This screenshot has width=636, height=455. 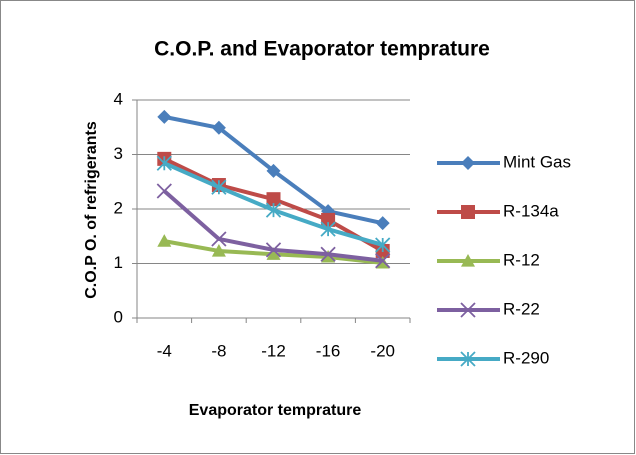 I want to click on y-tick-label: 0, so click(x=118, y=316).